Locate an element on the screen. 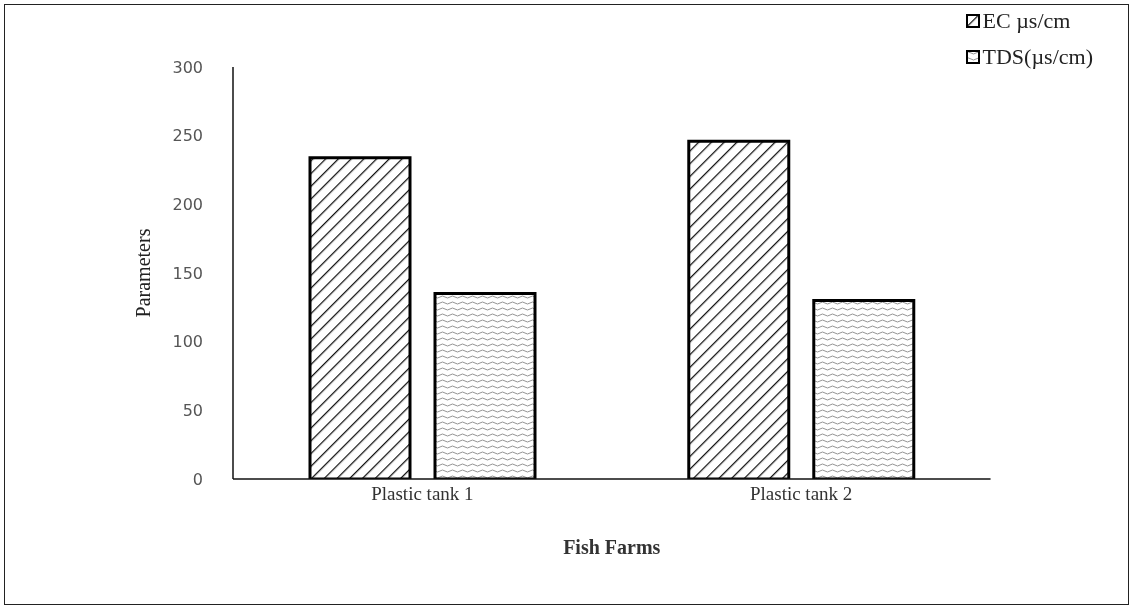  y-tick-label: 200 is located at coordinates (187, 205).